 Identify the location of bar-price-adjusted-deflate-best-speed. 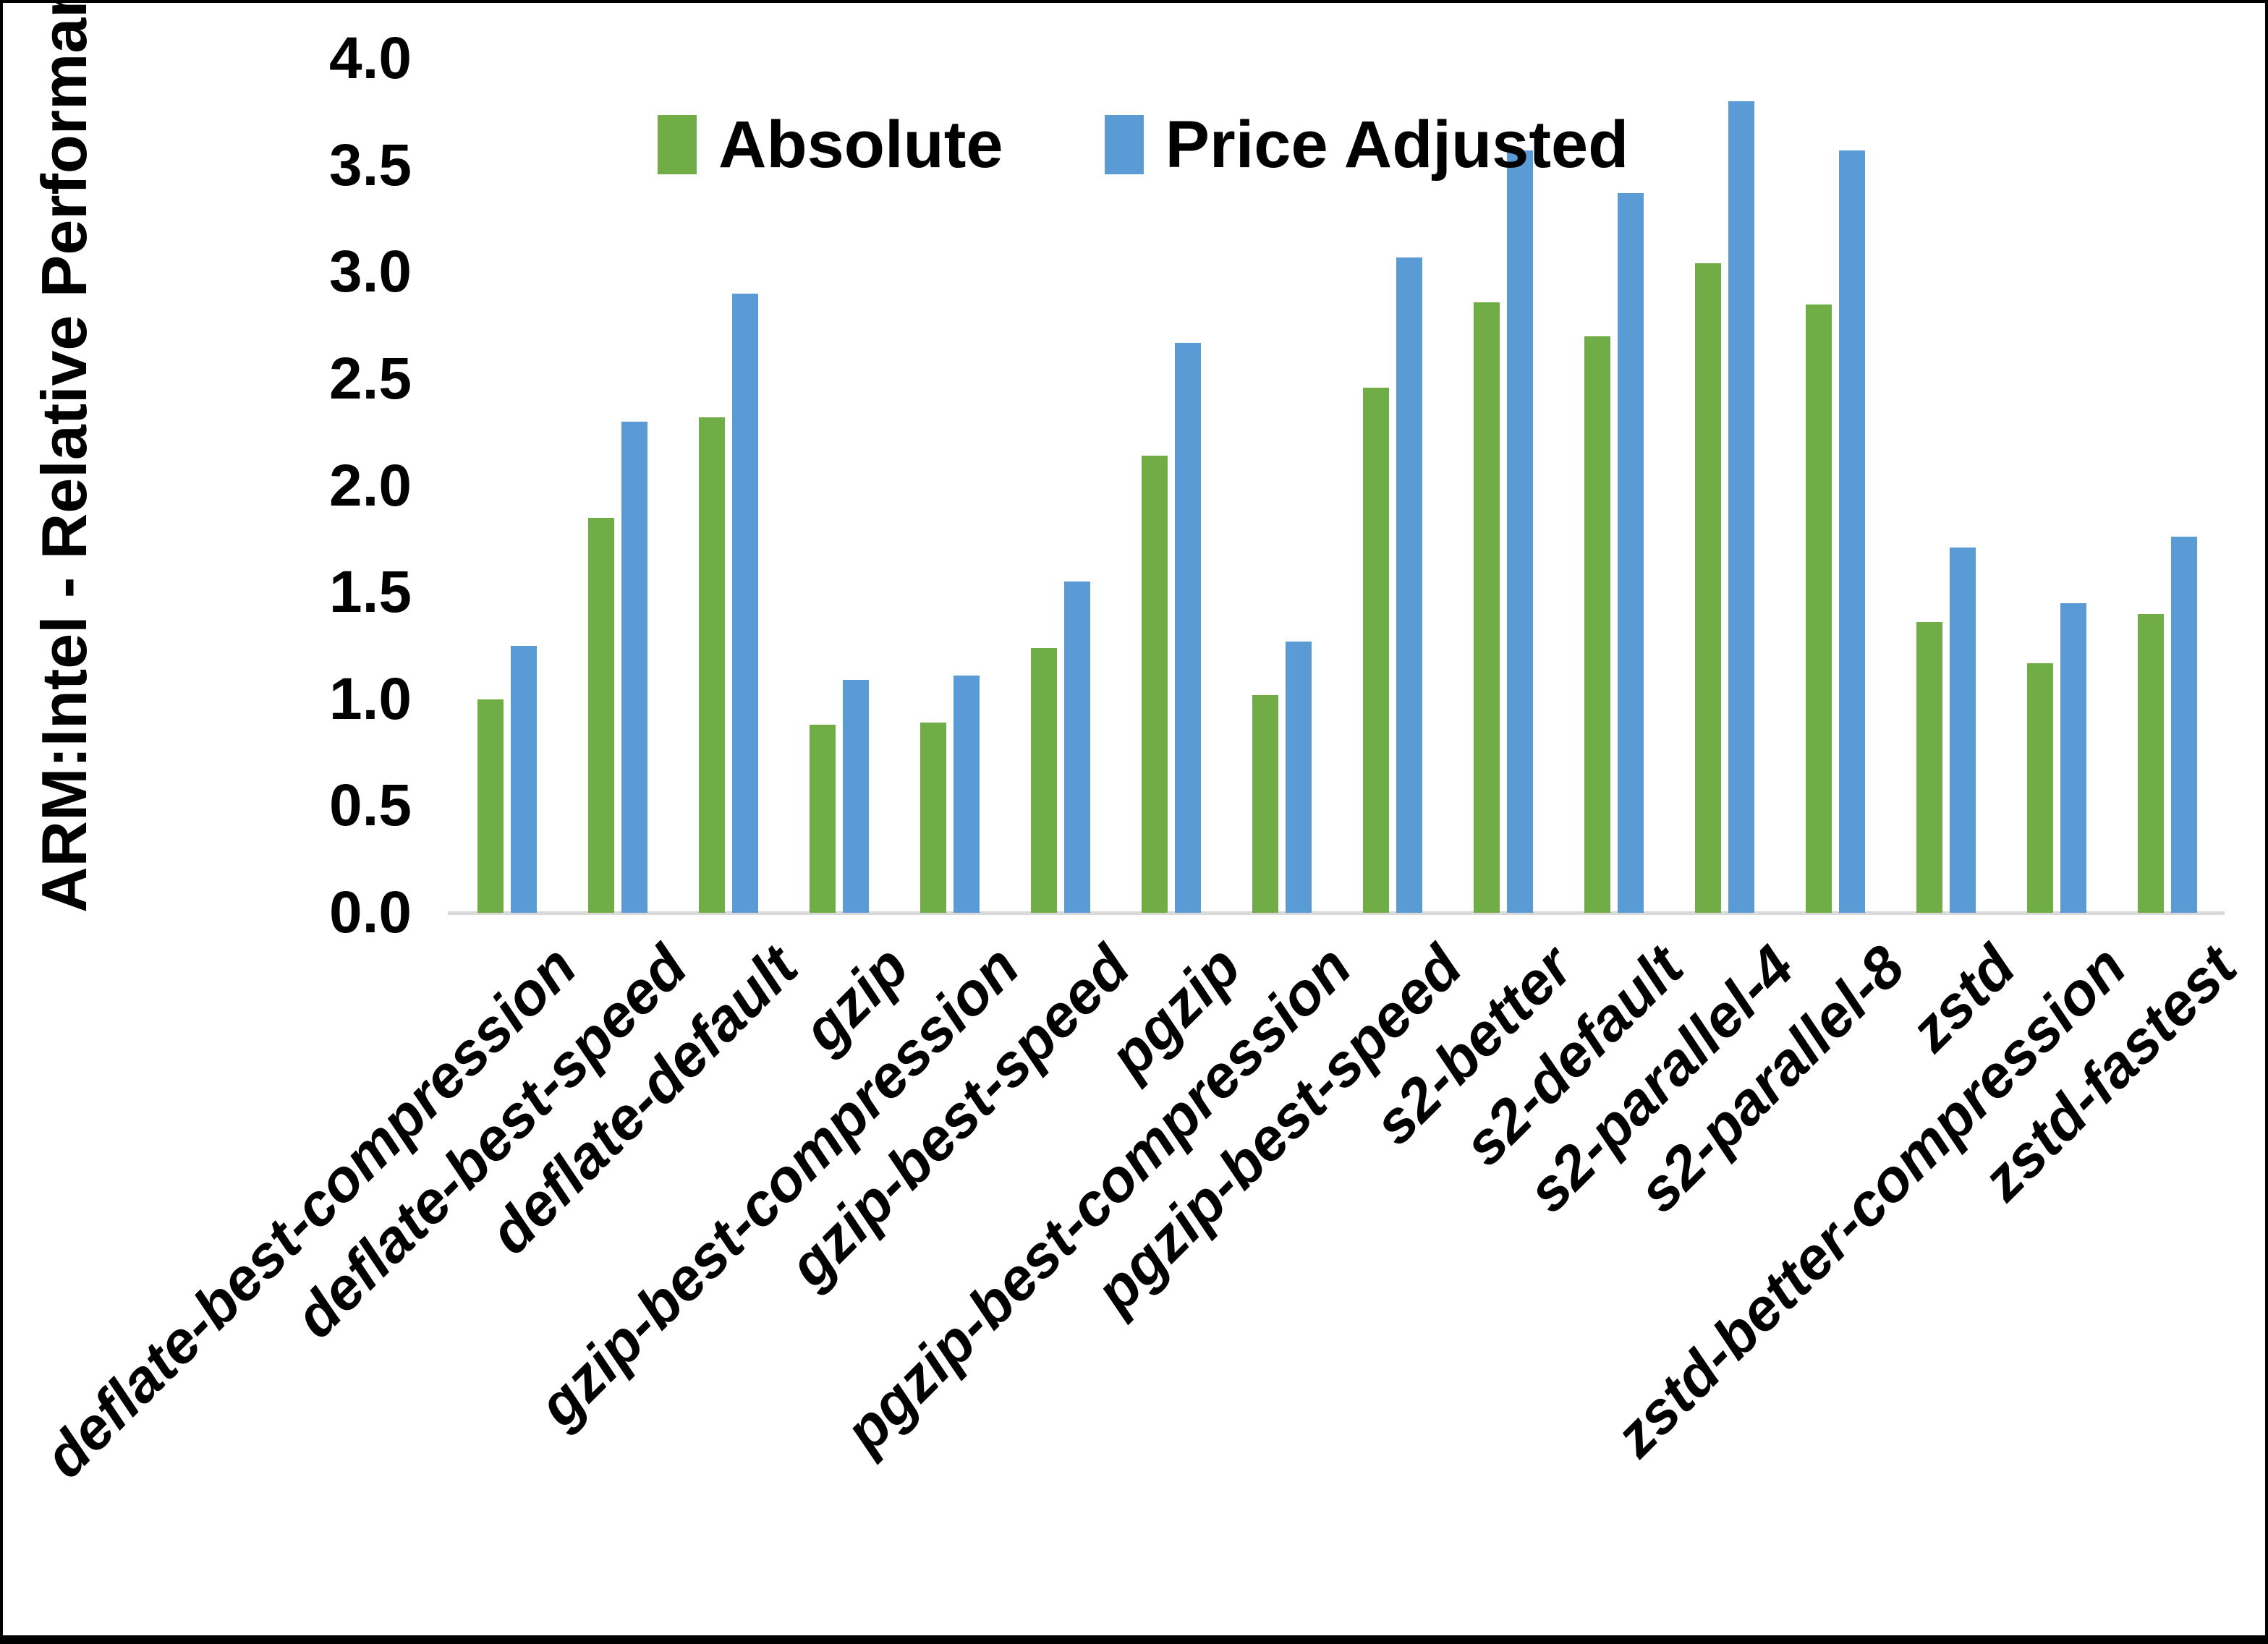
(634, 667).